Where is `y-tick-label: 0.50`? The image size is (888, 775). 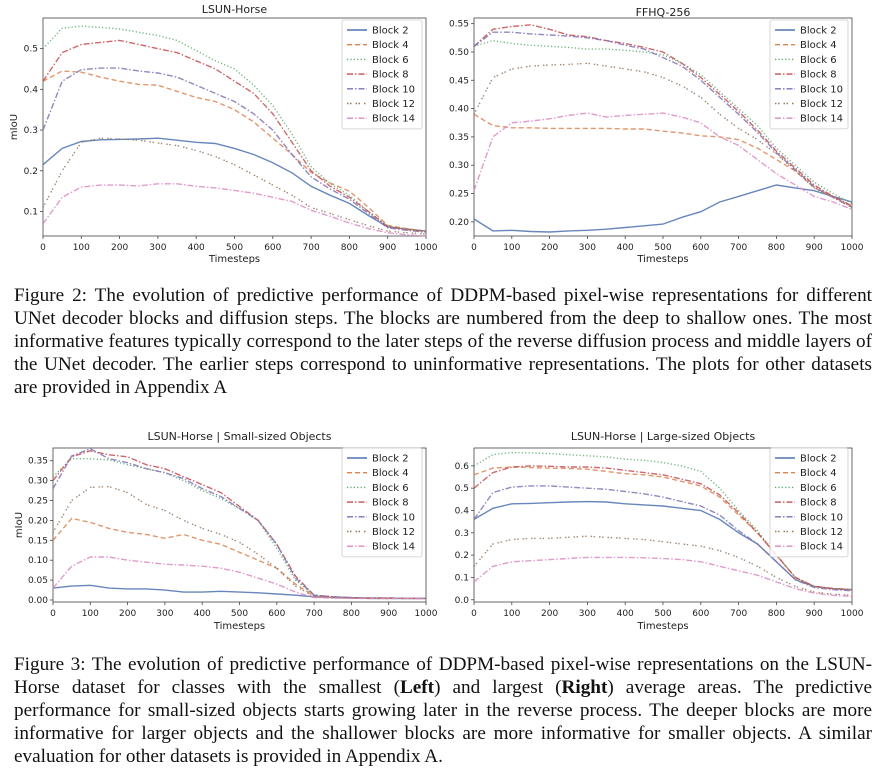 y-tick-label: 0.50 is located at coordinates (459, 53).